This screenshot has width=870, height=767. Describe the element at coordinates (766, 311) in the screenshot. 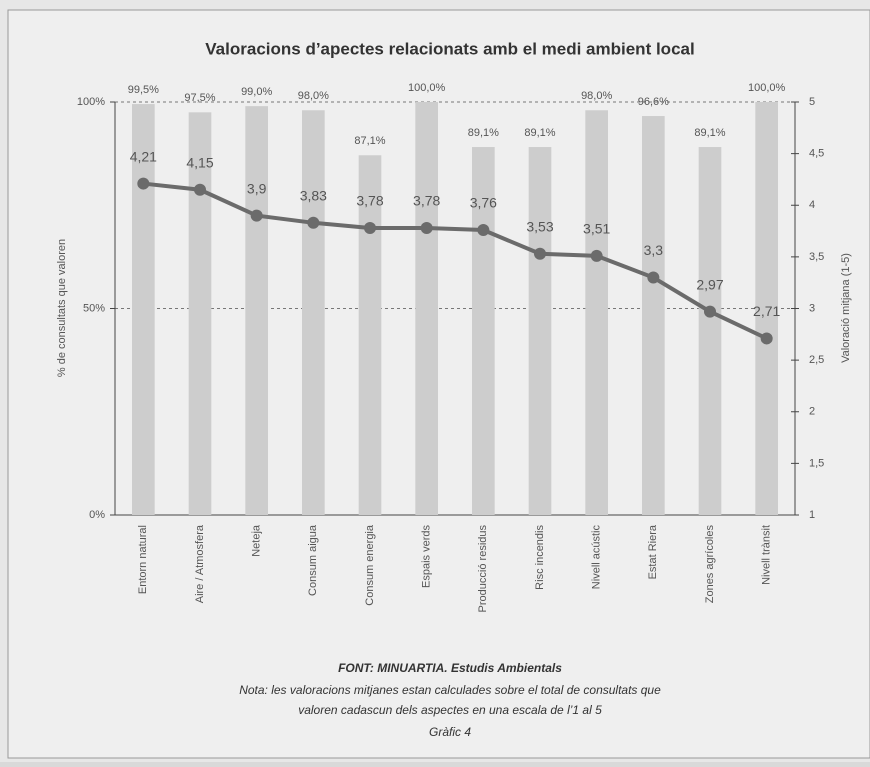

I see `value-label: 2,71` at that location.